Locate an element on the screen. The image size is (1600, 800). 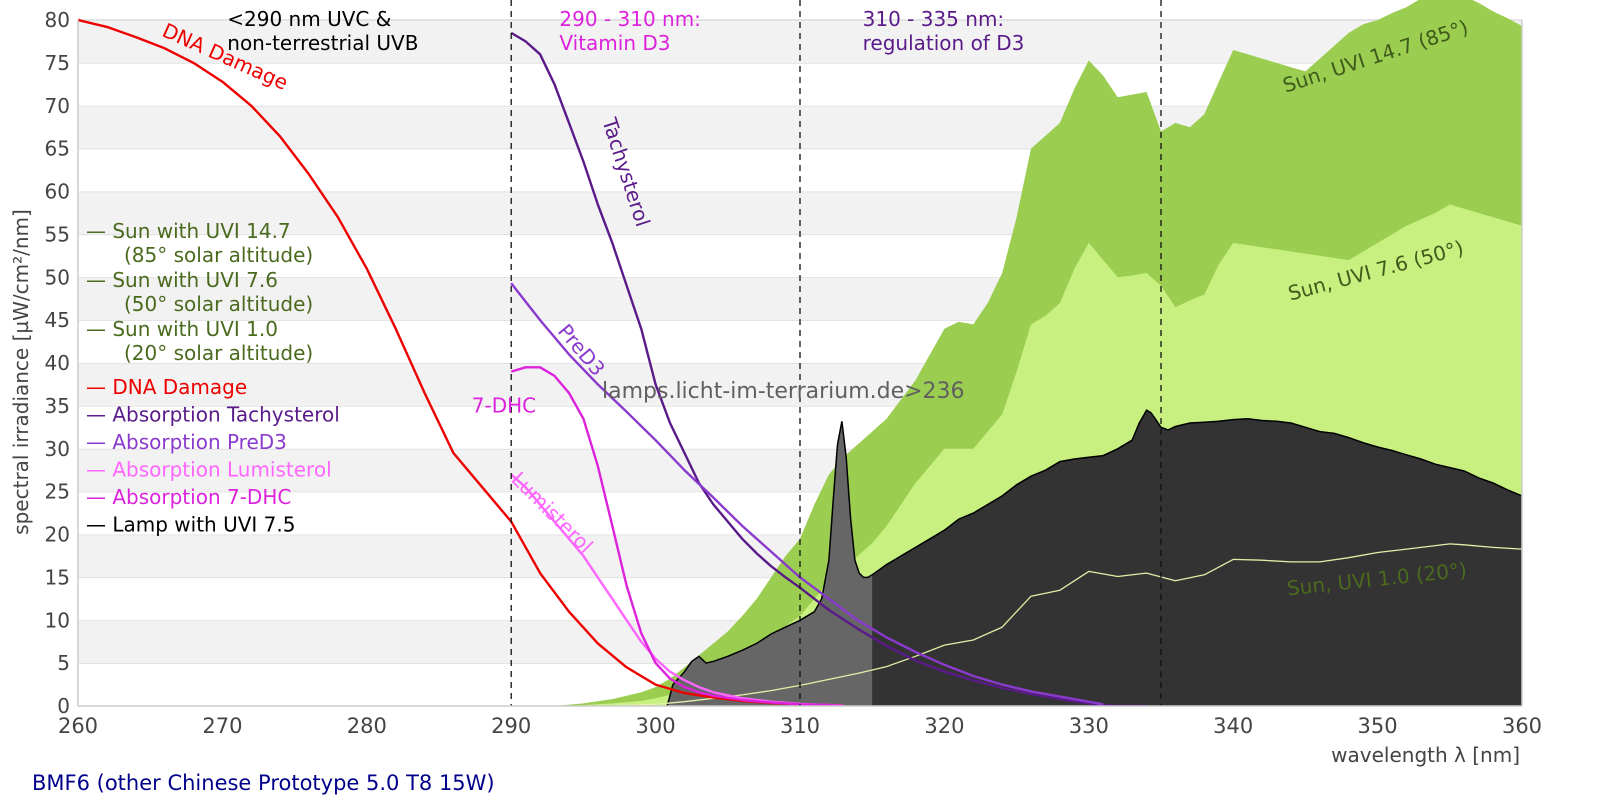
legend-item: — Absorption PreD3 is located at coordinates (186, 442).